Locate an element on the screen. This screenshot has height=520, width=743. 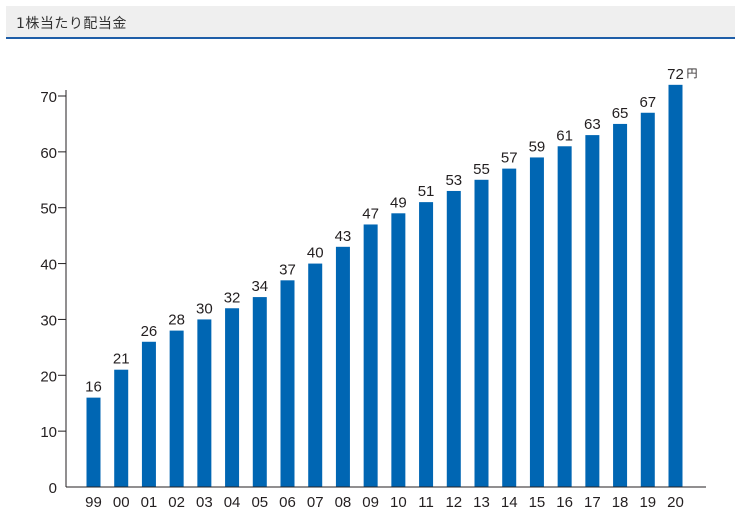
y-tick-label: 10 is located at coordinates (48, 432).